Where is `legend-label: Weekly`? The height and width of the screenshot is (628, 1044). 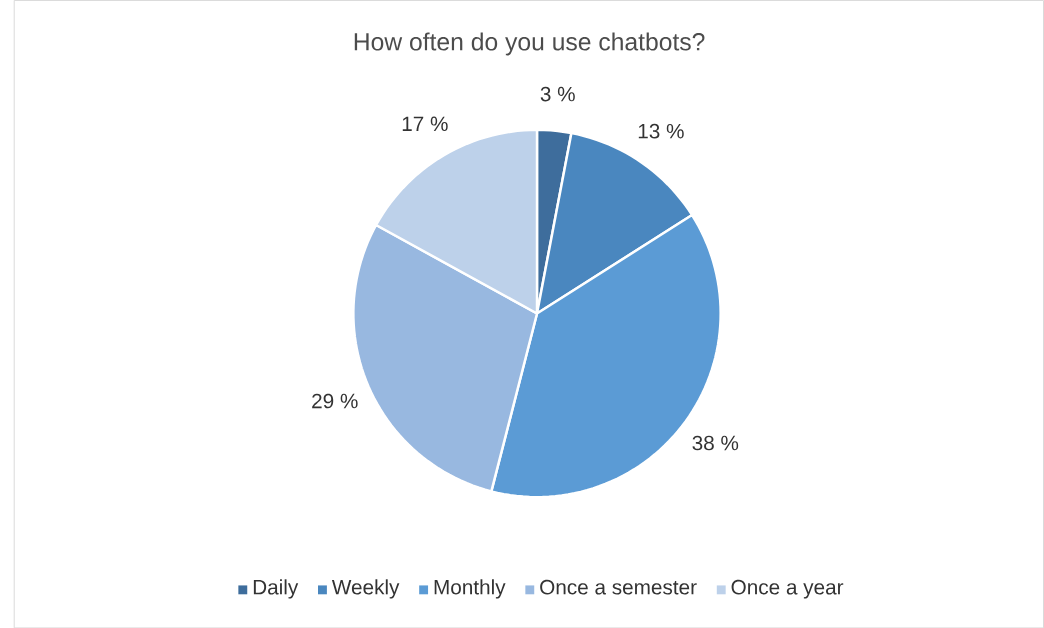 legend-label: Weekly is located at coordinates (365, 589).